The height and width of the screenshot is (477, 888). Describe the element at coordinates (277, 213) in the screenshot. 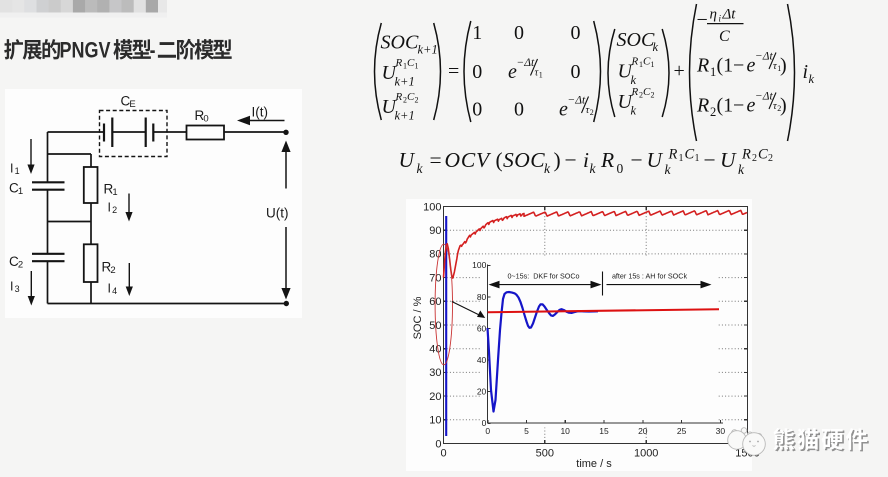

I see `svg-text: U(t)` at that location.